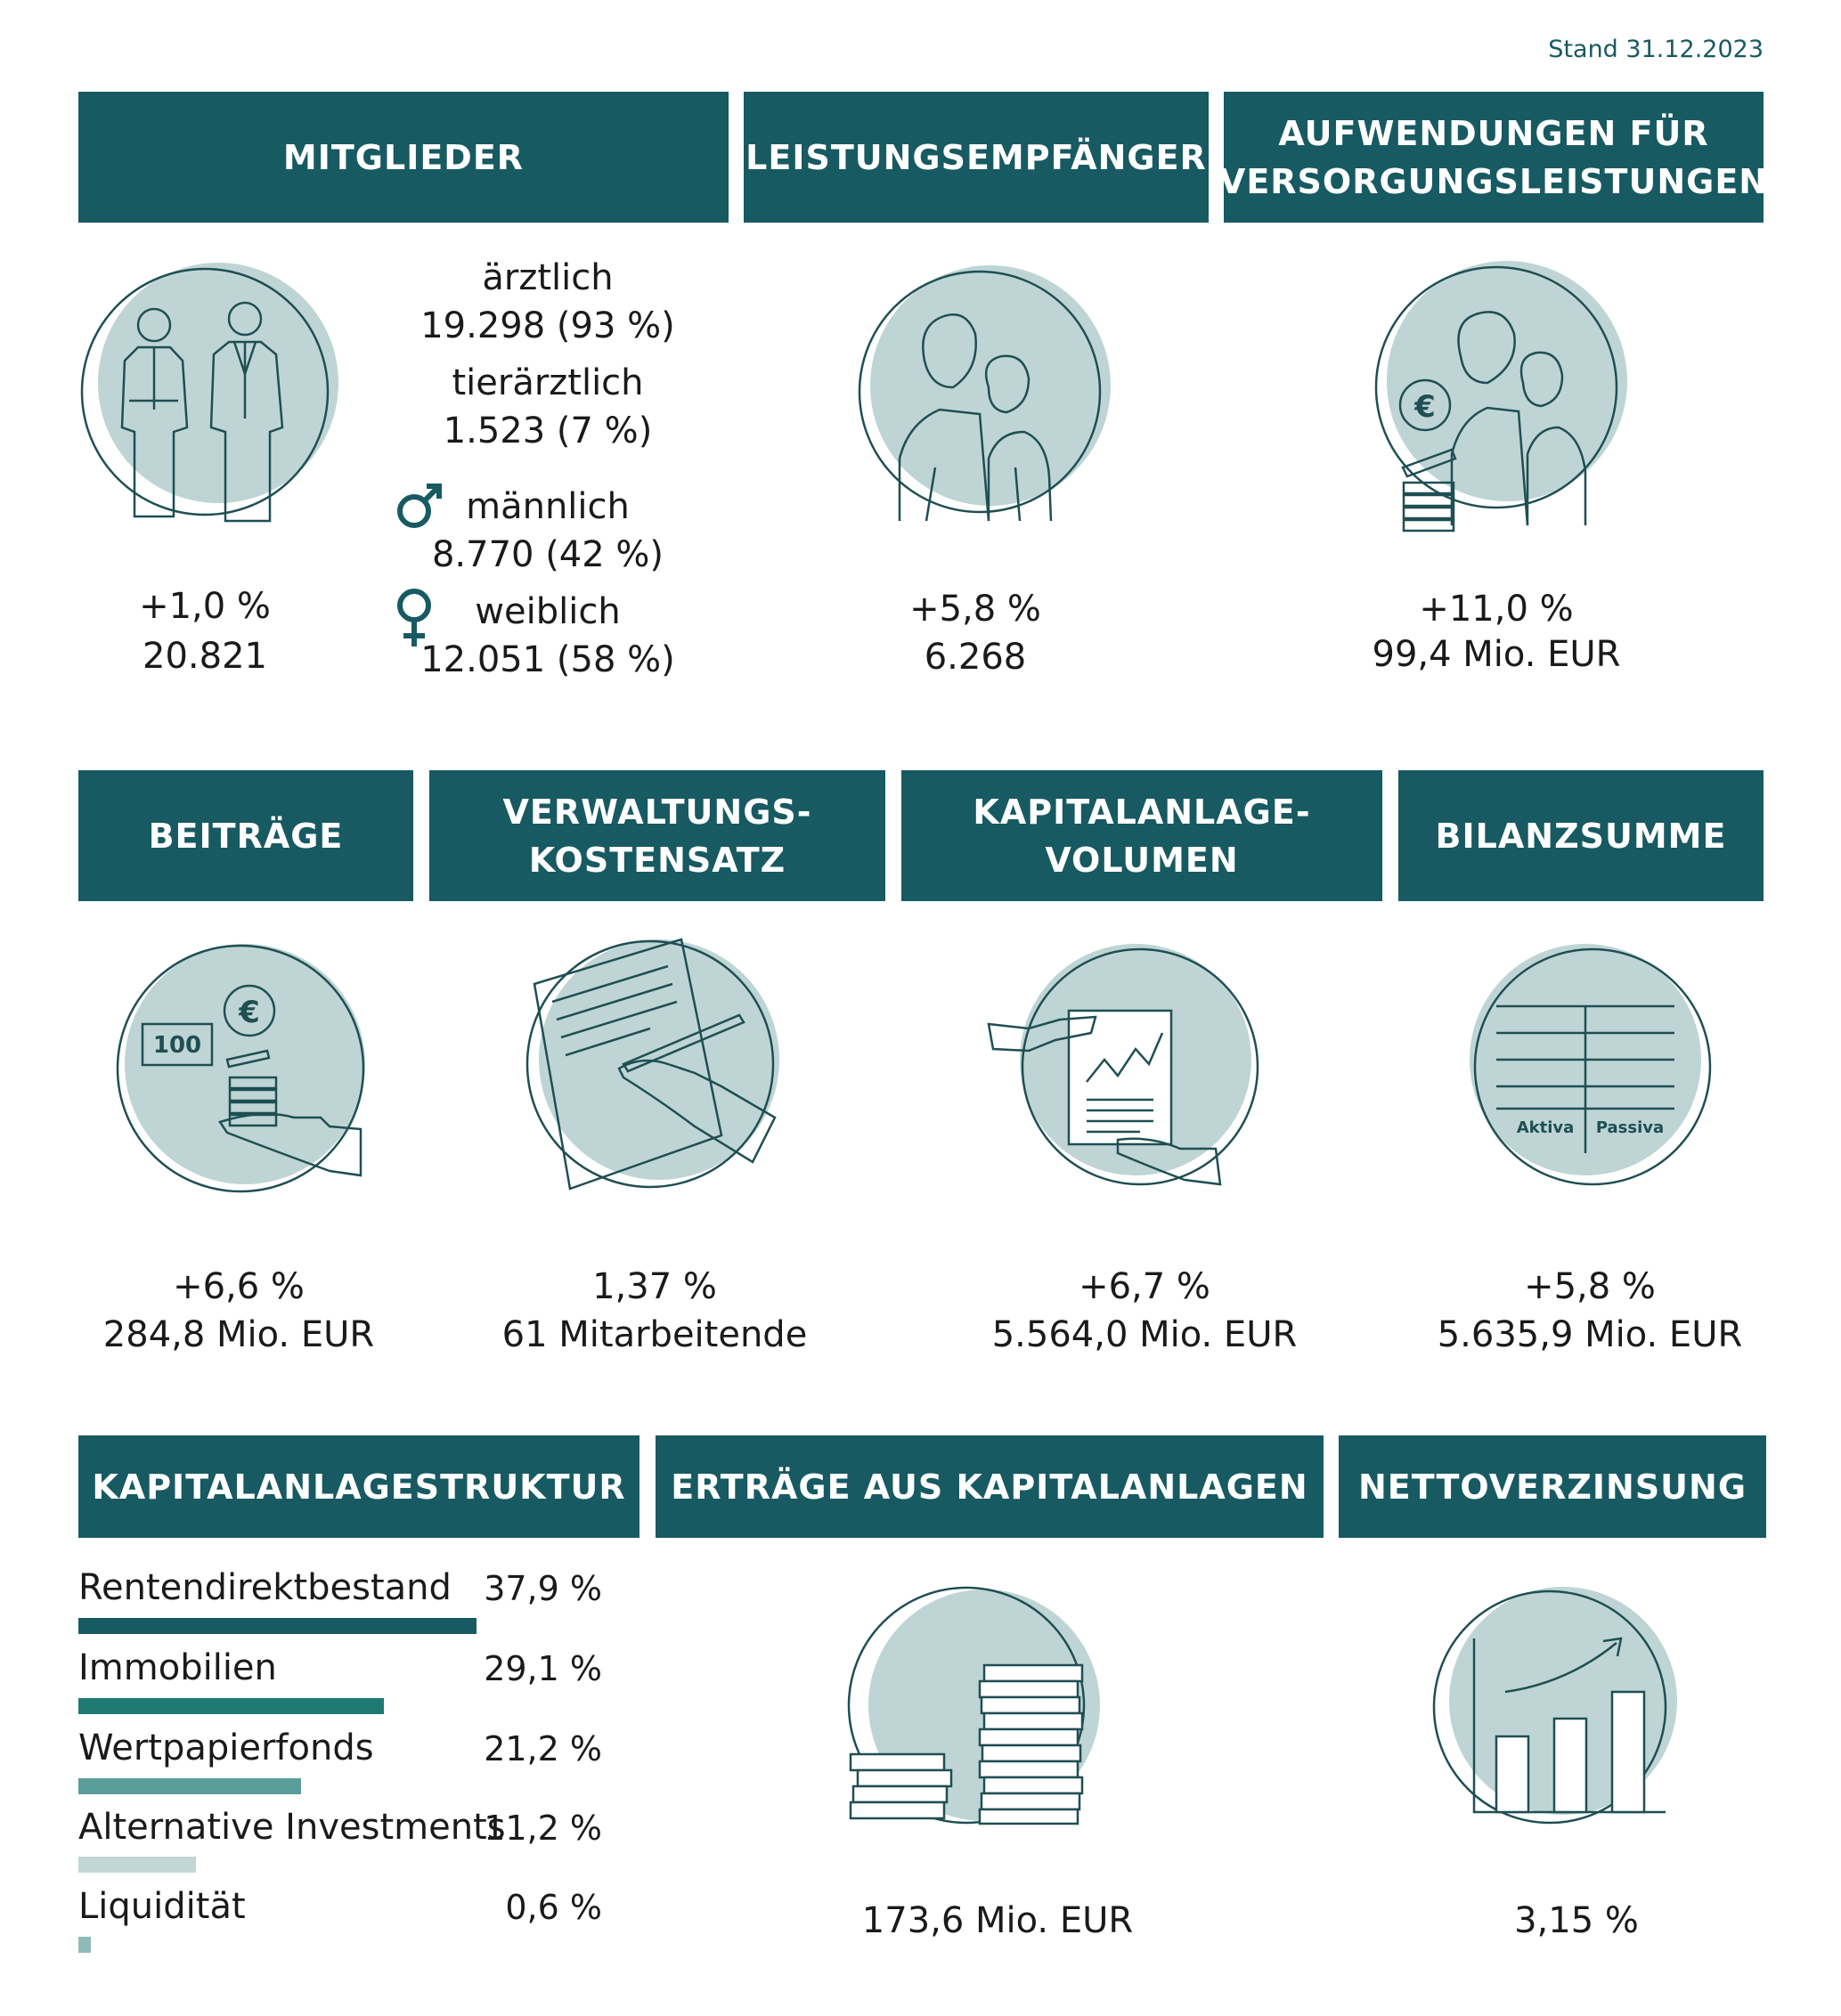  Describe the element at coordinates (657, 835) in the screenshot. I see `header-verwaltung: VERWALTUNGS- KOSTENSATZ` at that location.